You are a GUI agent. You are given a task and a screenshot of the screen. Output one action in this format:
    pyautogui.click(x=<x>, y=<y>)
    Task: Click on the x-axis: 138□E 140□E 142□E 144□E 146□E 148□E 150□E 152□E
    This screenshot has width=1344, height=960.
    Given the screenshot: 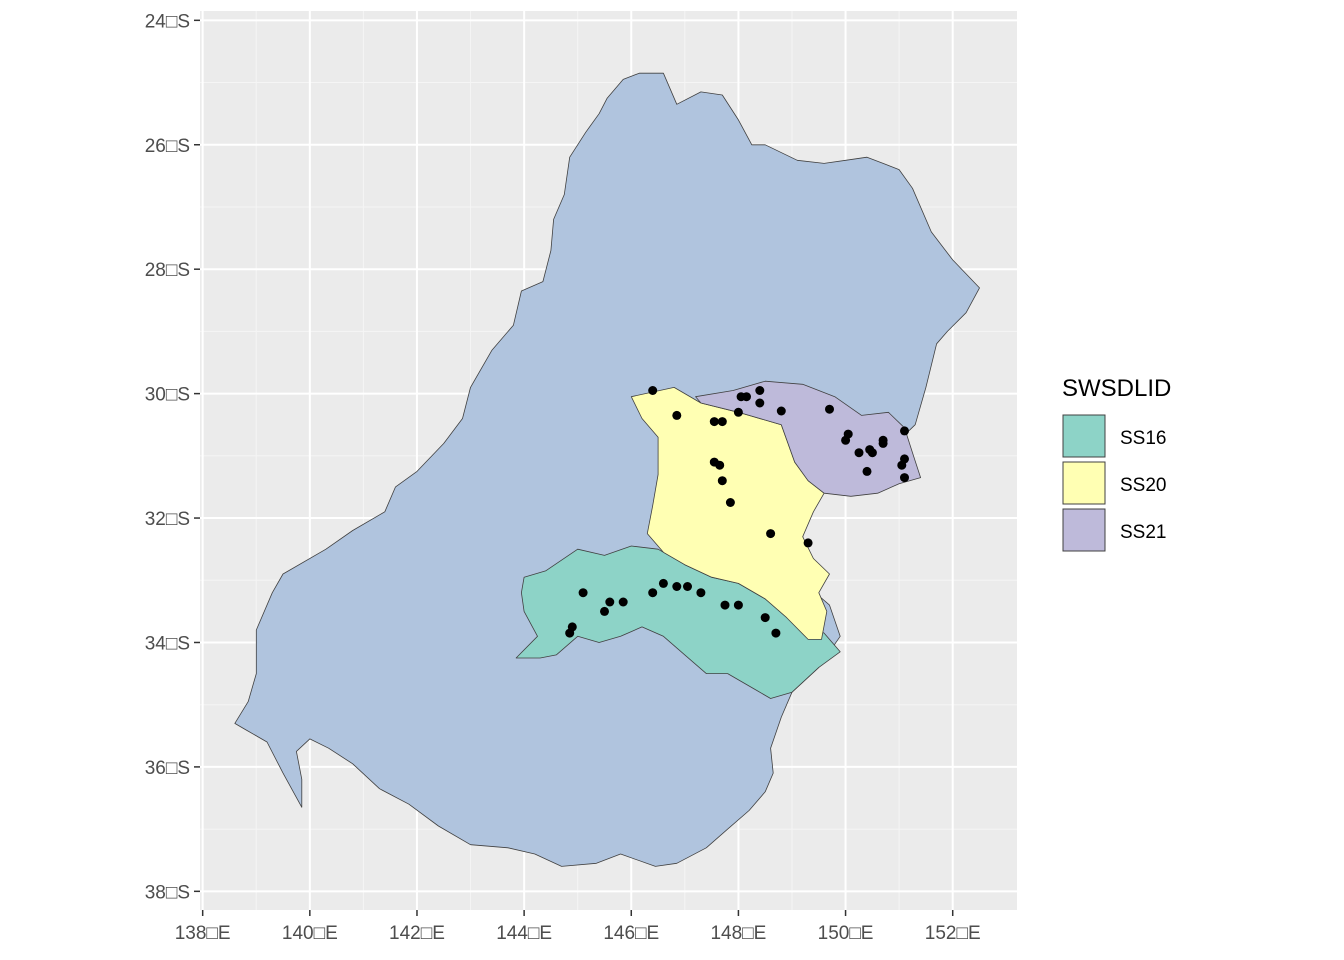 What is the action you would take?
    pyautogui.click(x=578, y=927)
    